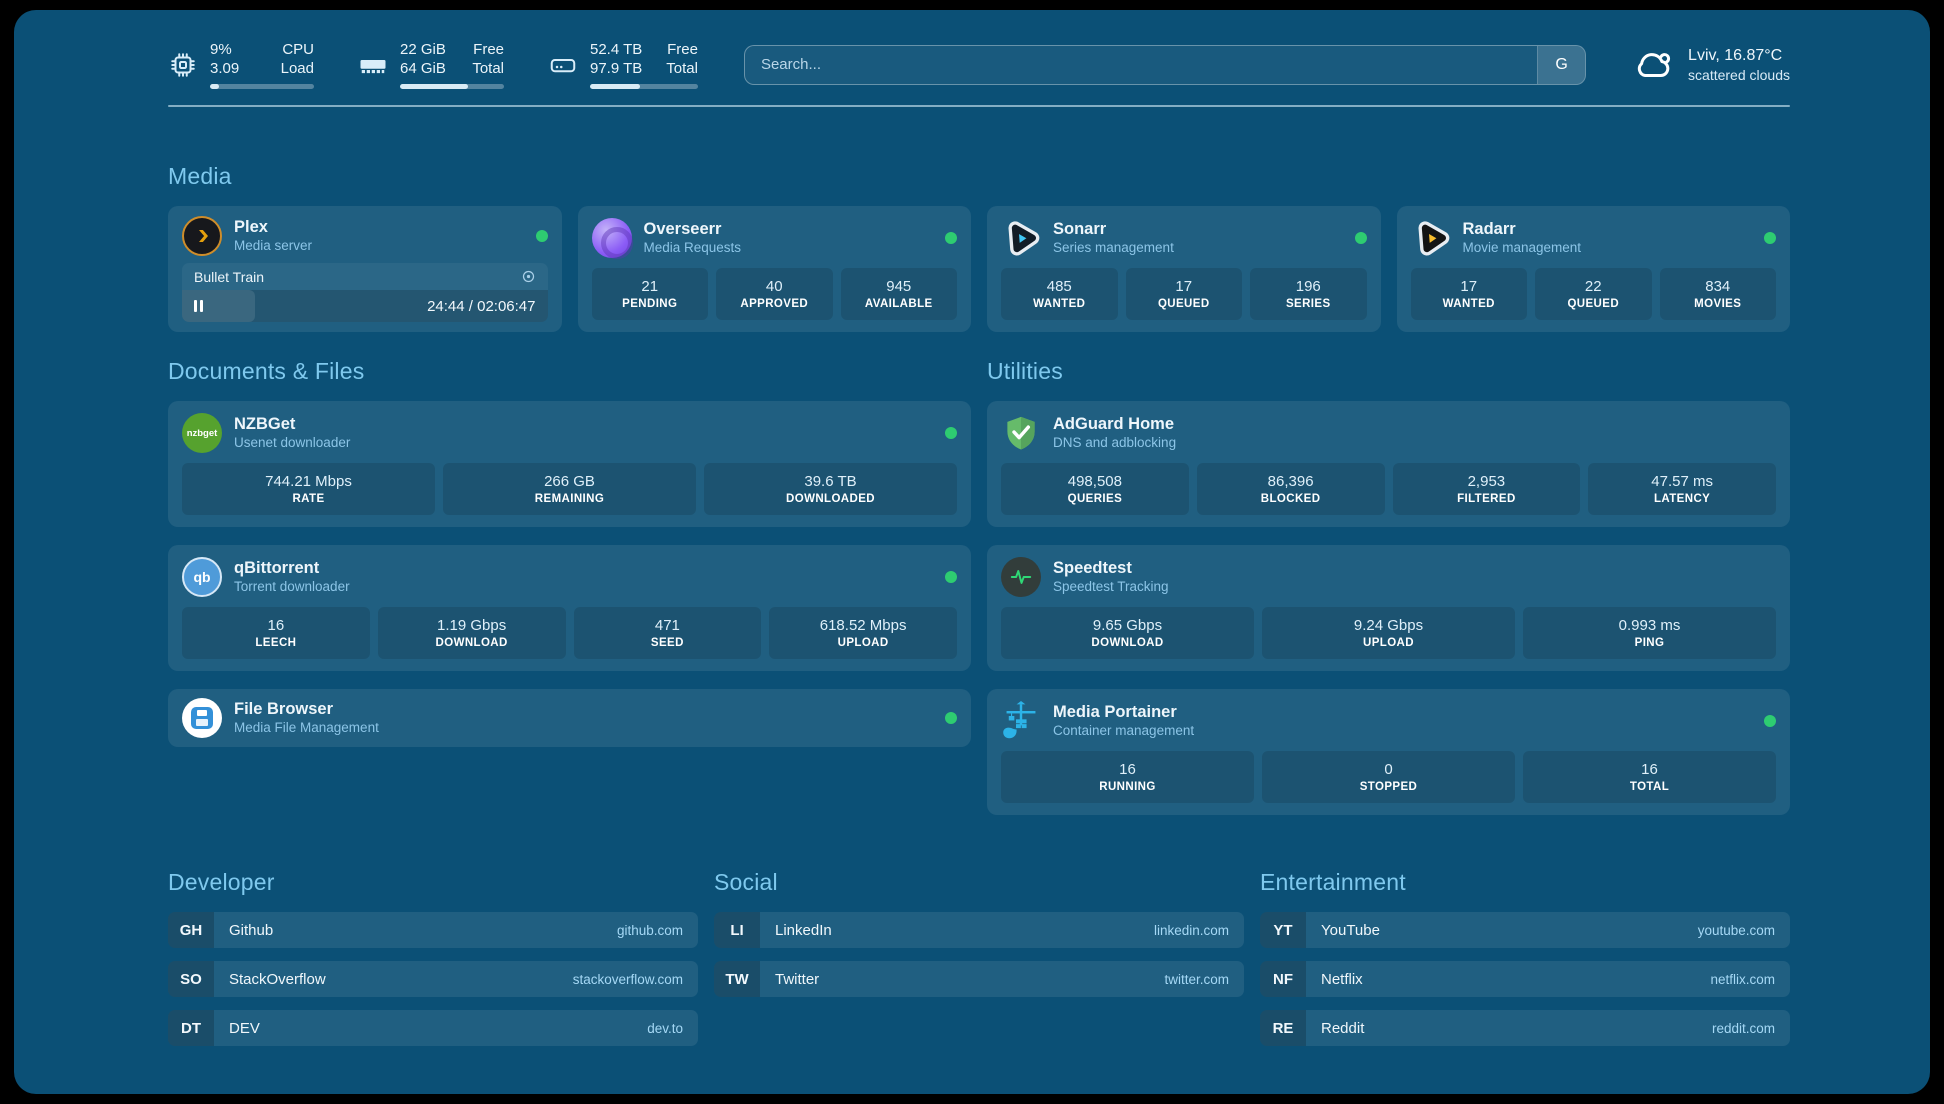 The image size is (1944, 1104). Describe the element at coordinates (1308, 286) in the screenshot. I see `stat-value: 196` at that location.